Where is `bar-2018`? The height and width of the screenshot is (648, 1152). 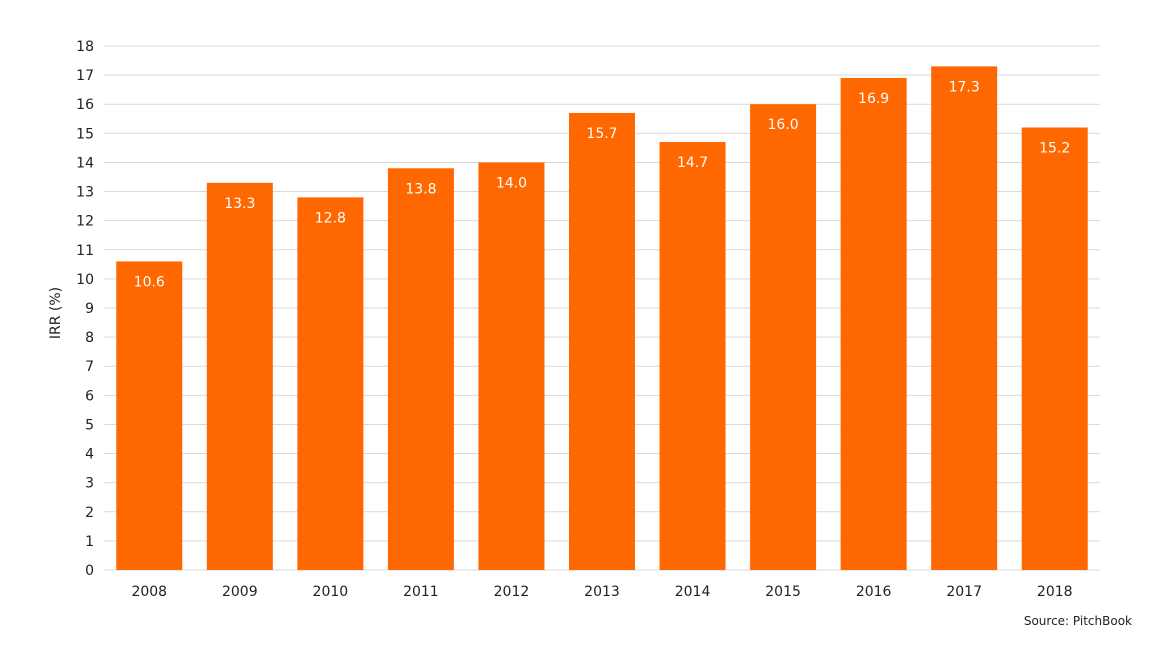
bar-2018 is located at coordinates (1054, 348).